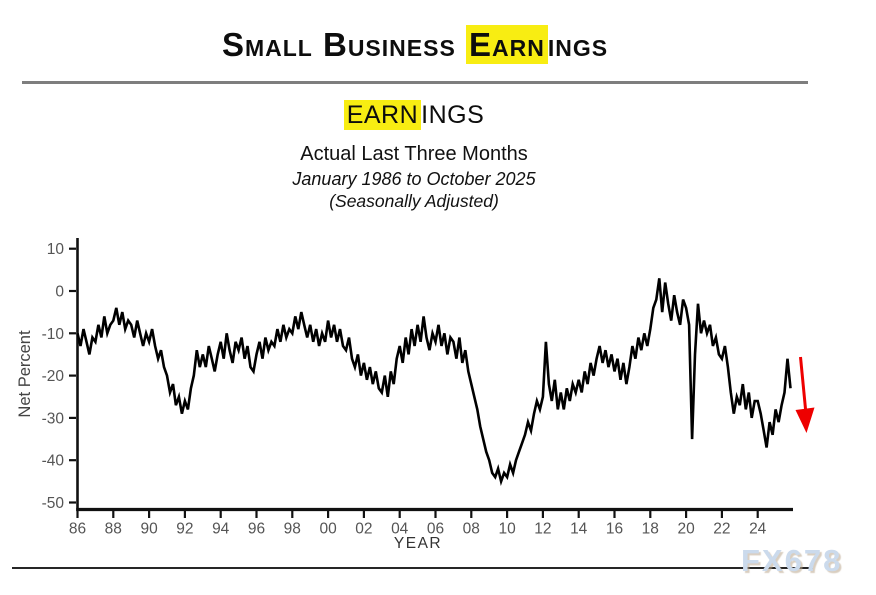 The image size is (876, 595). I want to click on y-tick-label: -50, so click(53, 503).